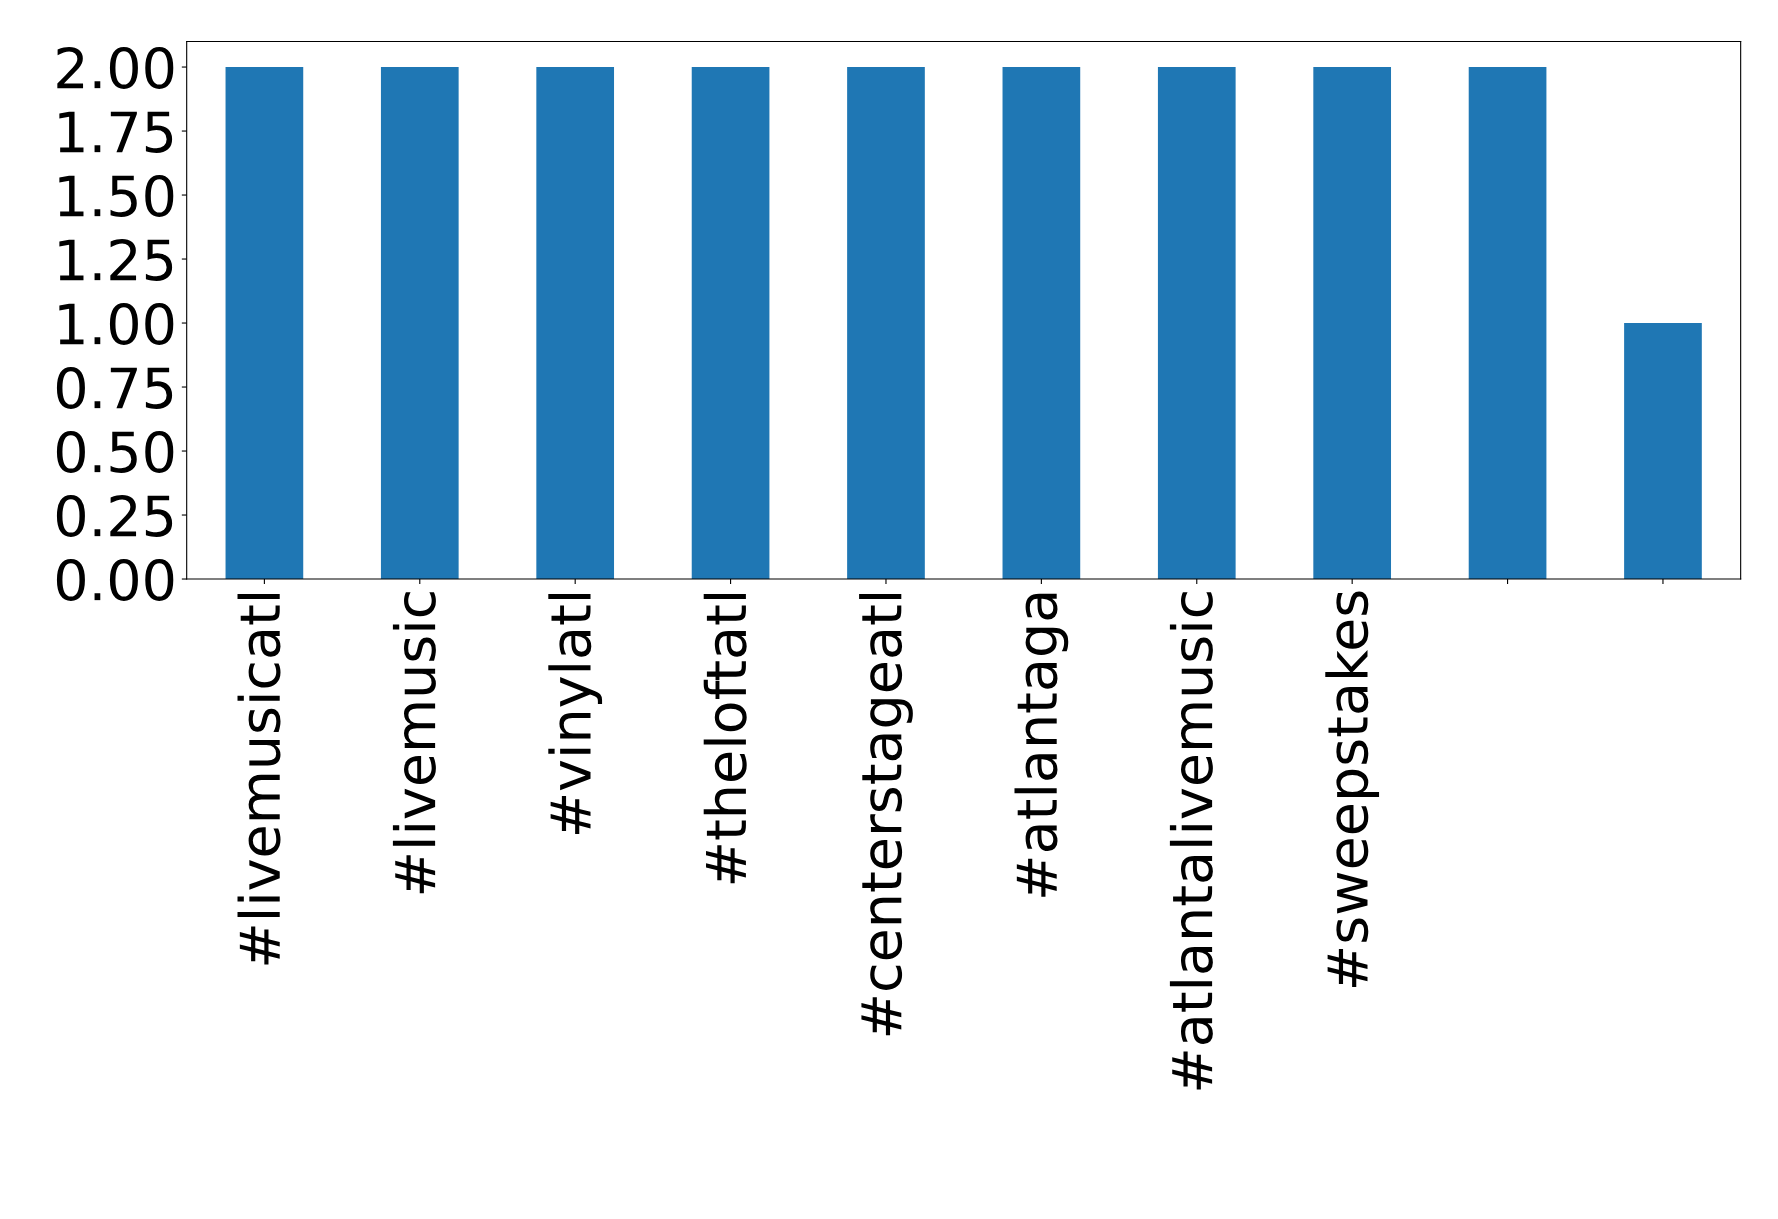 The width and height of the screenshot is (1778, 1219). I want to click on y-tick-label: 1.00, so click(116, 323).